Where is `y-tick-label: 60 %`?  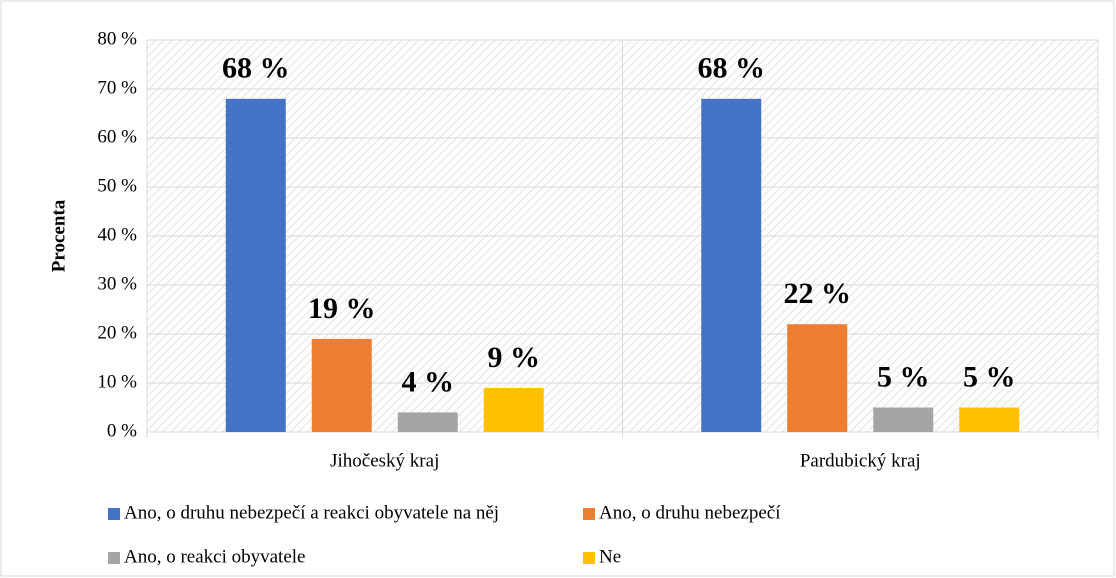
y-tick-label: 60 % is located at coordinates (117, 136).